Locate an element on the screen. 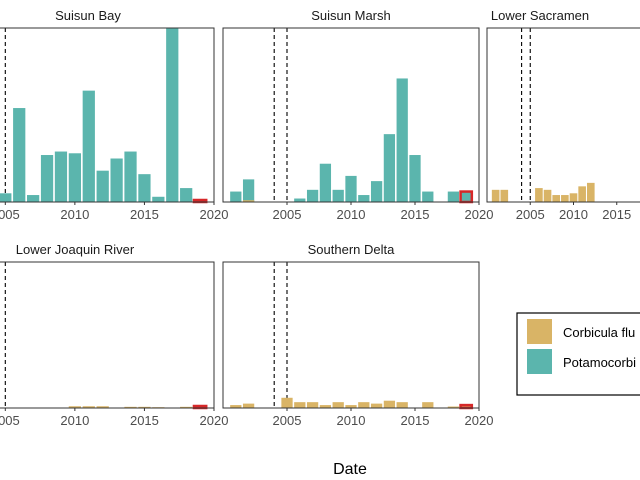 The width and height of the screenshot is (640, 480). panel-title: Southern Delta is located at coordinates (351, 249).